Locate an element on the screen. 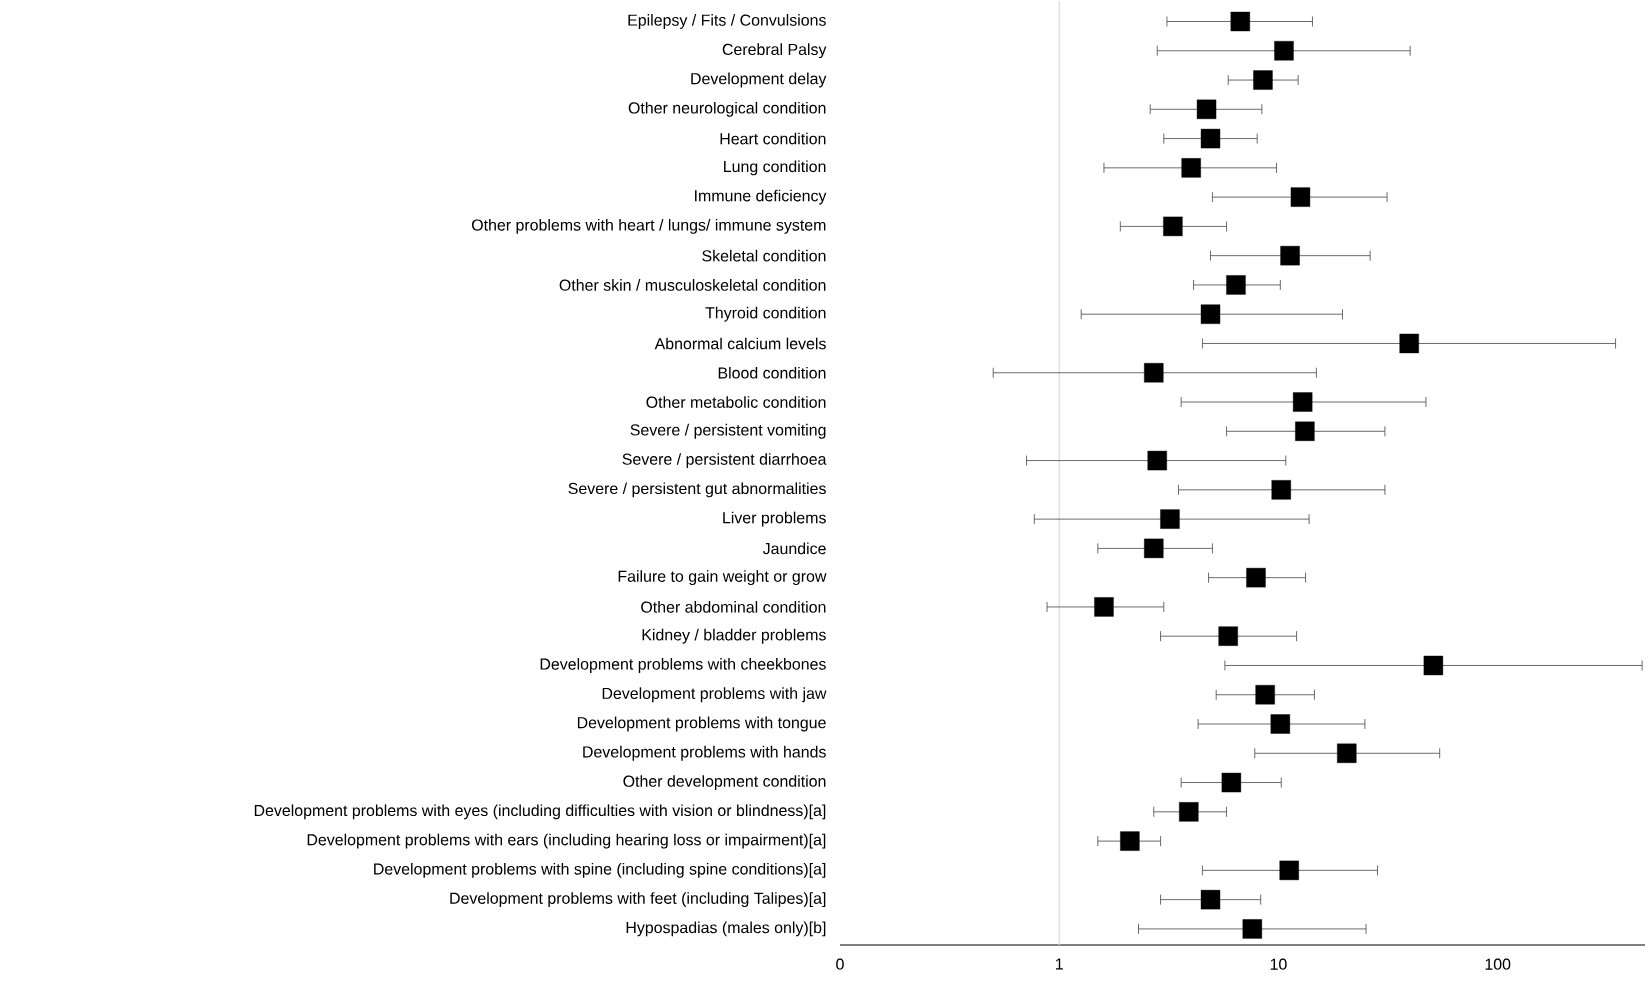  y-tick-label: Lung condition is located at coordinates (775, 168).